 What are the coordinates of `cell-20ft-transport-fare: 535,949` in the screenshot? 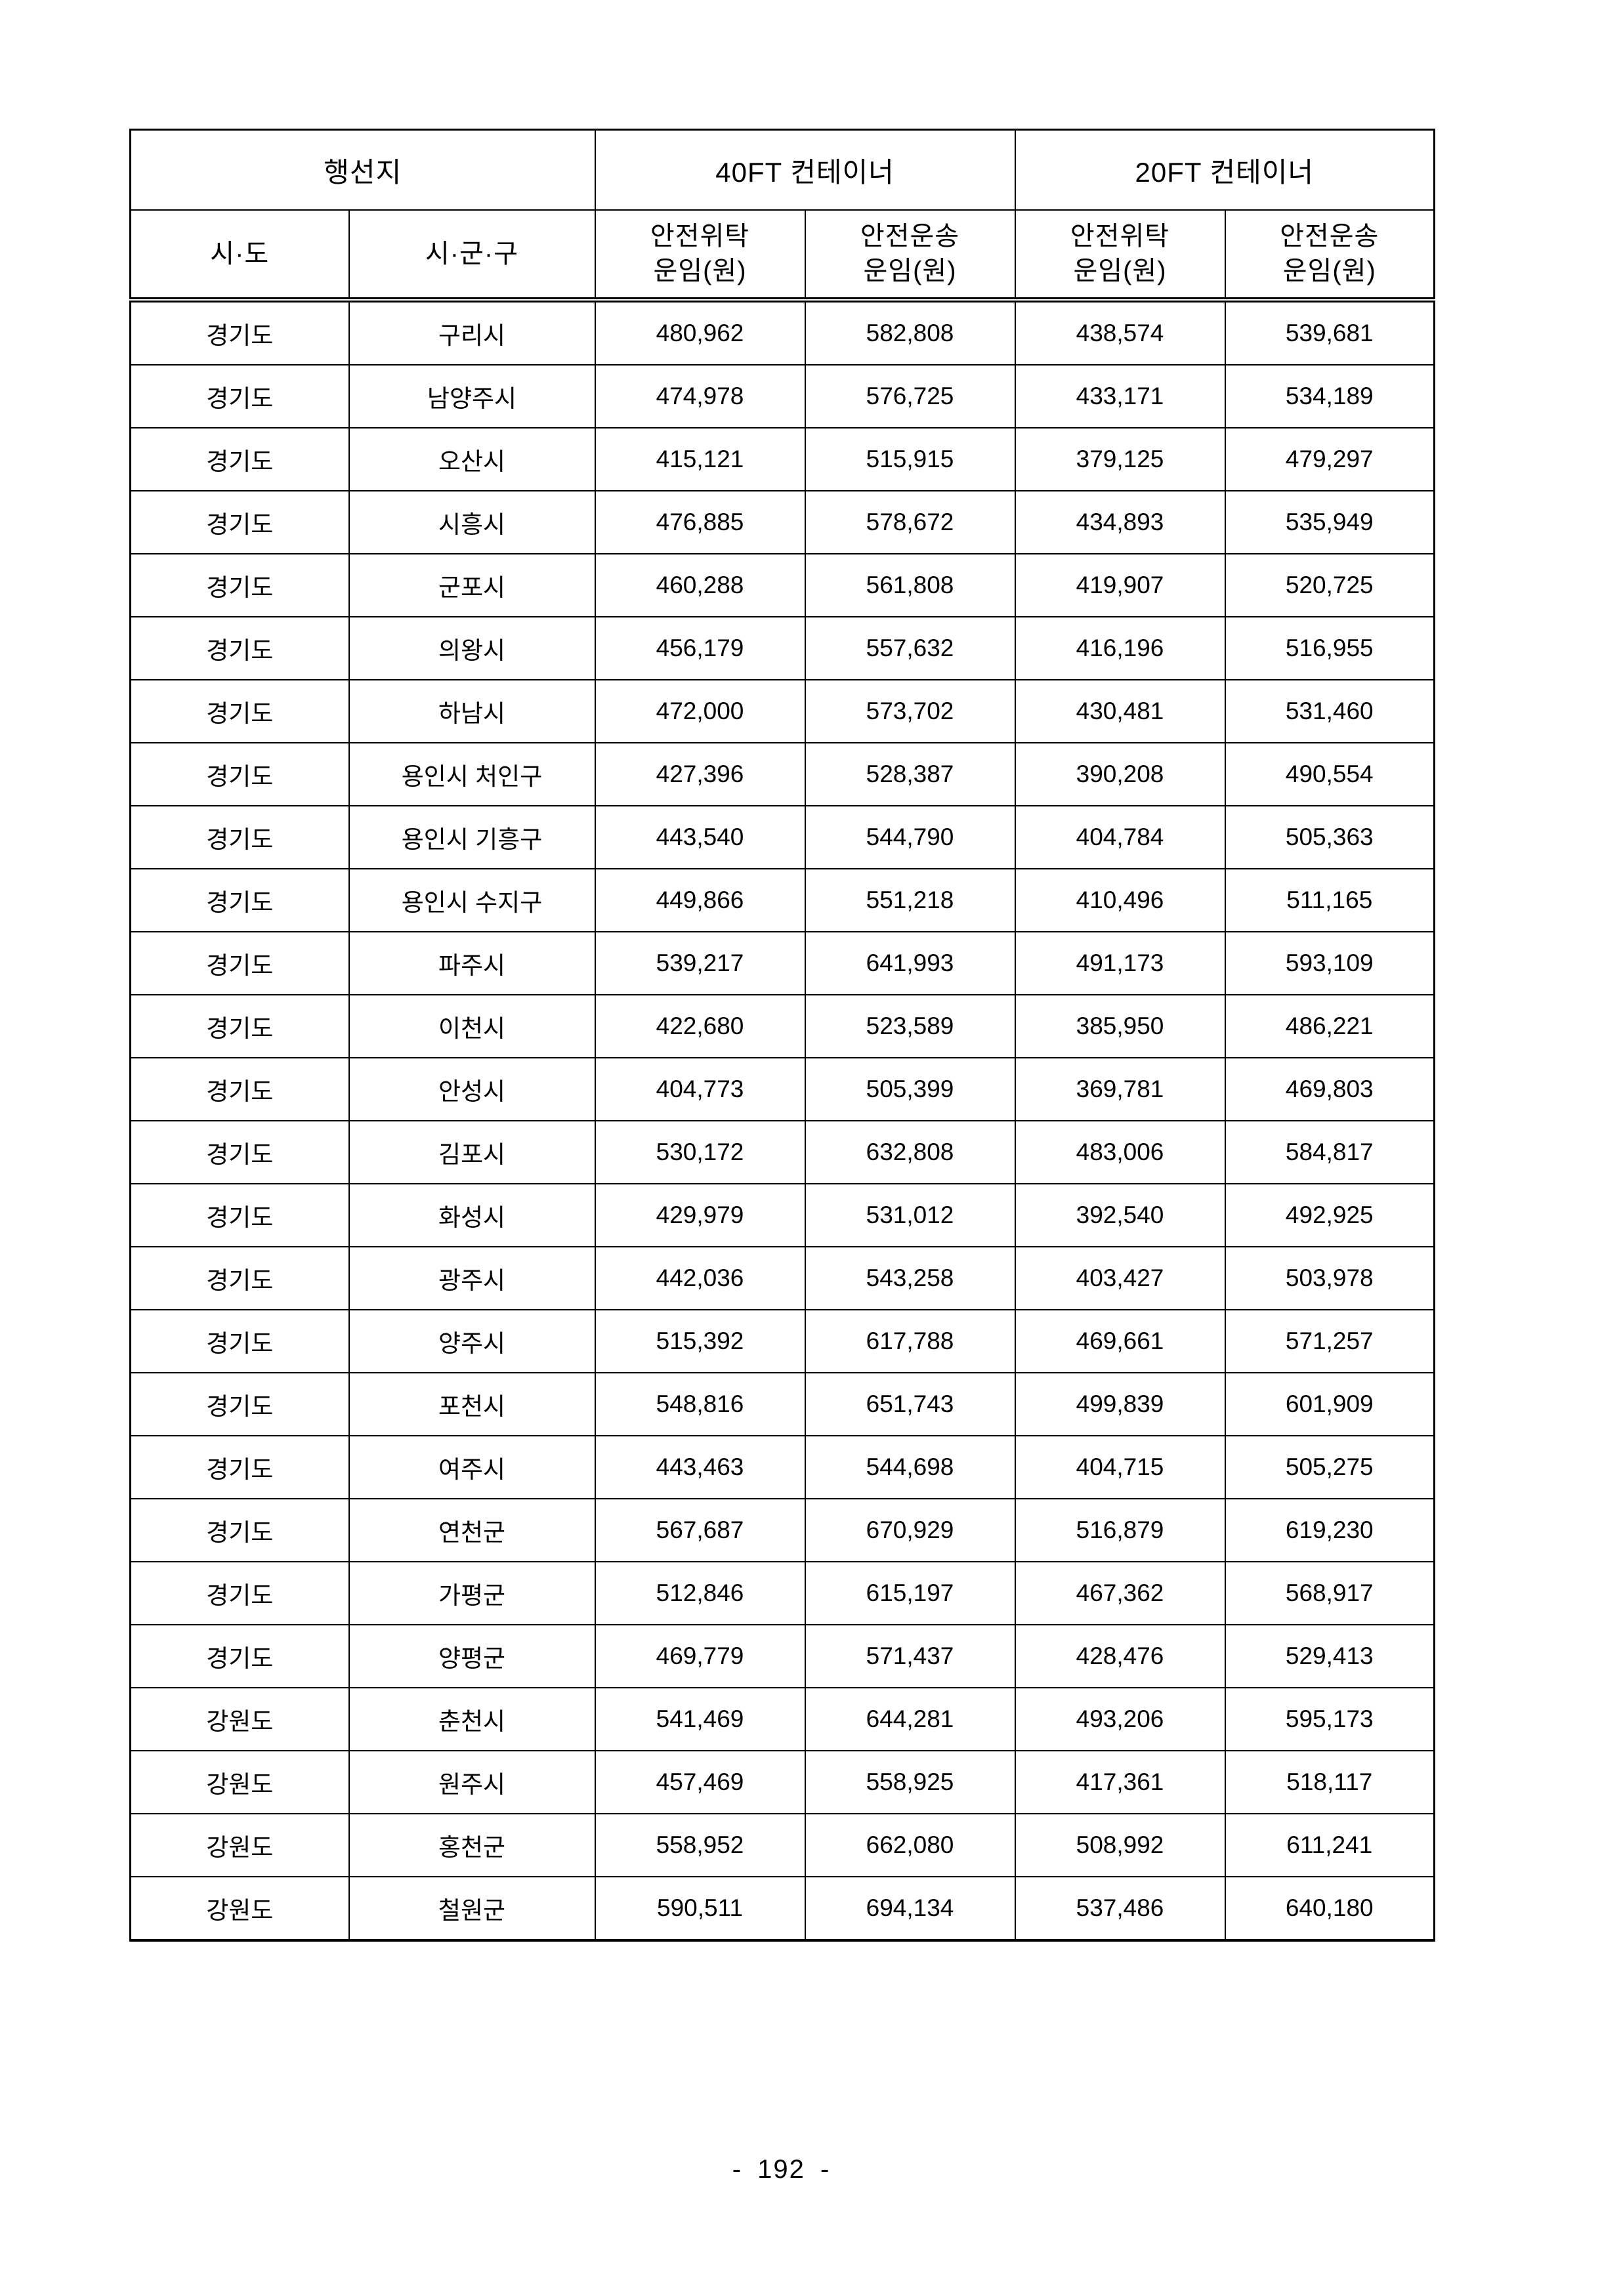 It's located at (1329, 522).